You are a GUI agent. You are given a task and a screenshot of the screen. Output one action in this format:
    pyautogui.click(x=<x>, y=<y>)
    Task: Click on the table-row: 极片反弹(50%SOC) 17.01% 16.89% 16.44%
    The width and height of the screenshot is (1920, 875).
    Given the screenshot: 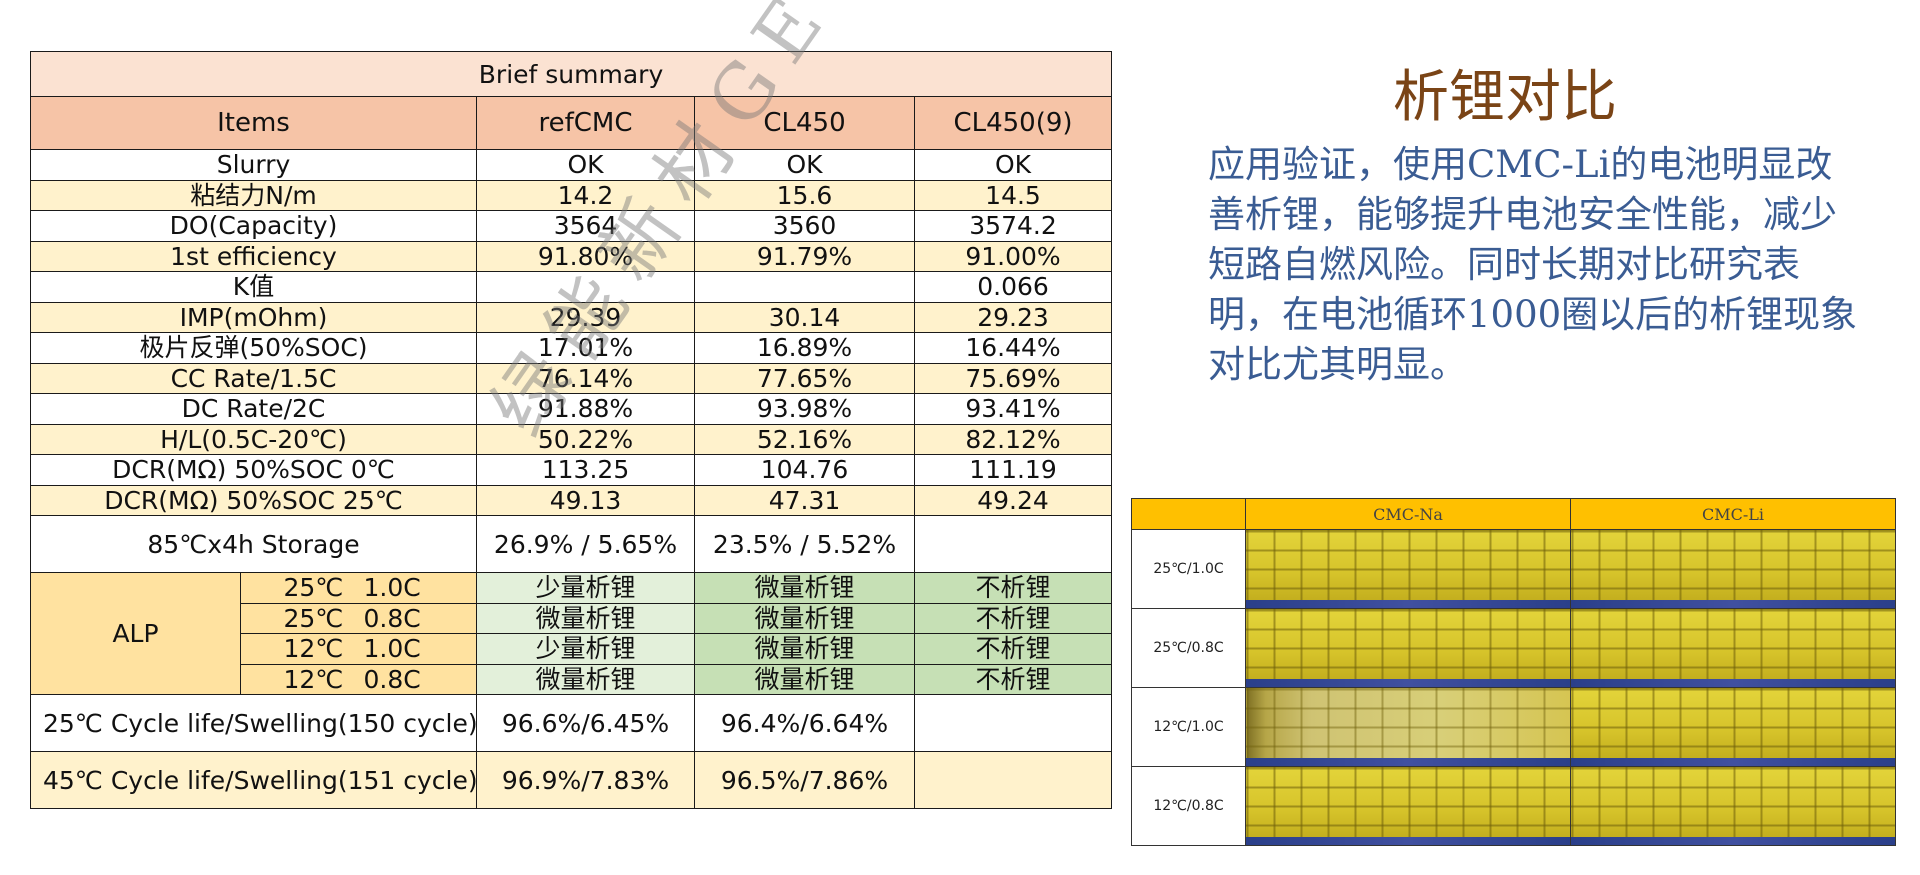 What is the action you would take?
    pyautogui.click(x=571, y=348)
    